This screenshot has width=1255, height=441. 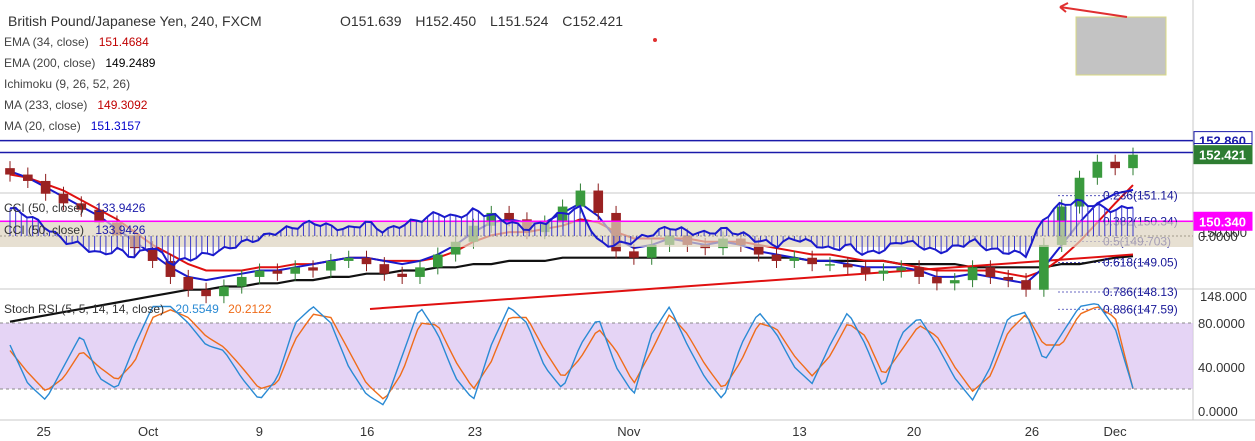 What do you see at coordinates (799, 431) in the screenshot?
I see `time-tick-label: 13` at bounding box center [799, 431].